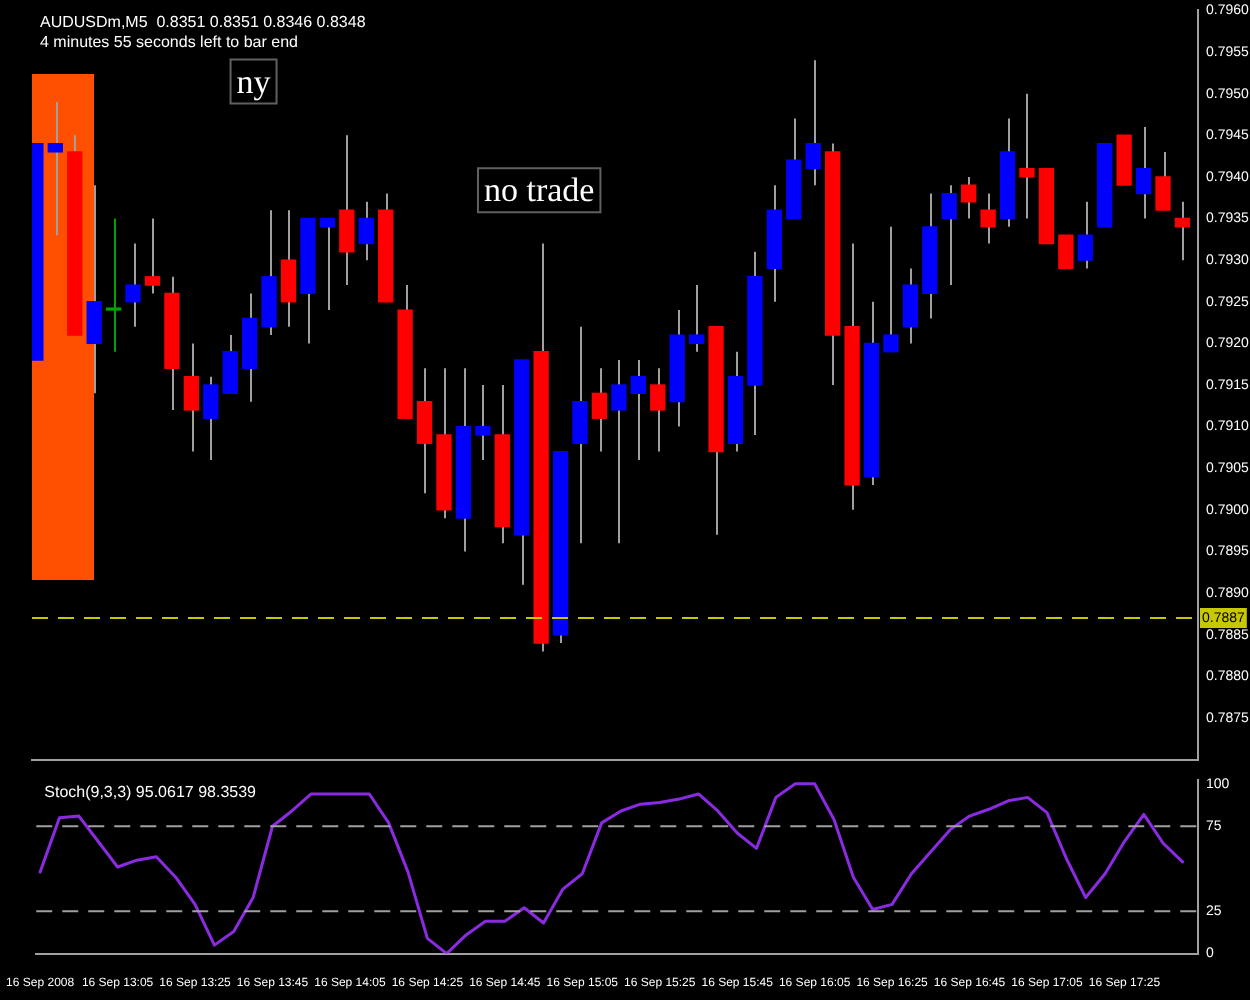  What do you see at coordinates (151, 791) in the screenshot?
I see `chart-title: Stoch(9,3,3) 95.0617 98.3539` at bounding box center [151, 791].